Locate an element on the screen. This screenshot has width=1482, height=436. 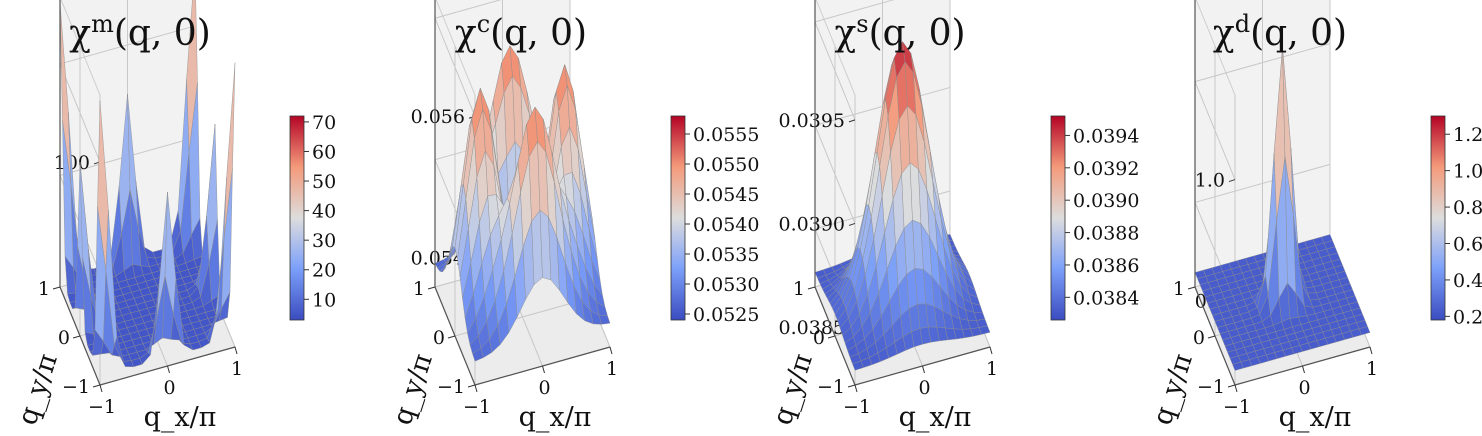
title-superscript: s is located at coordinates (862, 24).